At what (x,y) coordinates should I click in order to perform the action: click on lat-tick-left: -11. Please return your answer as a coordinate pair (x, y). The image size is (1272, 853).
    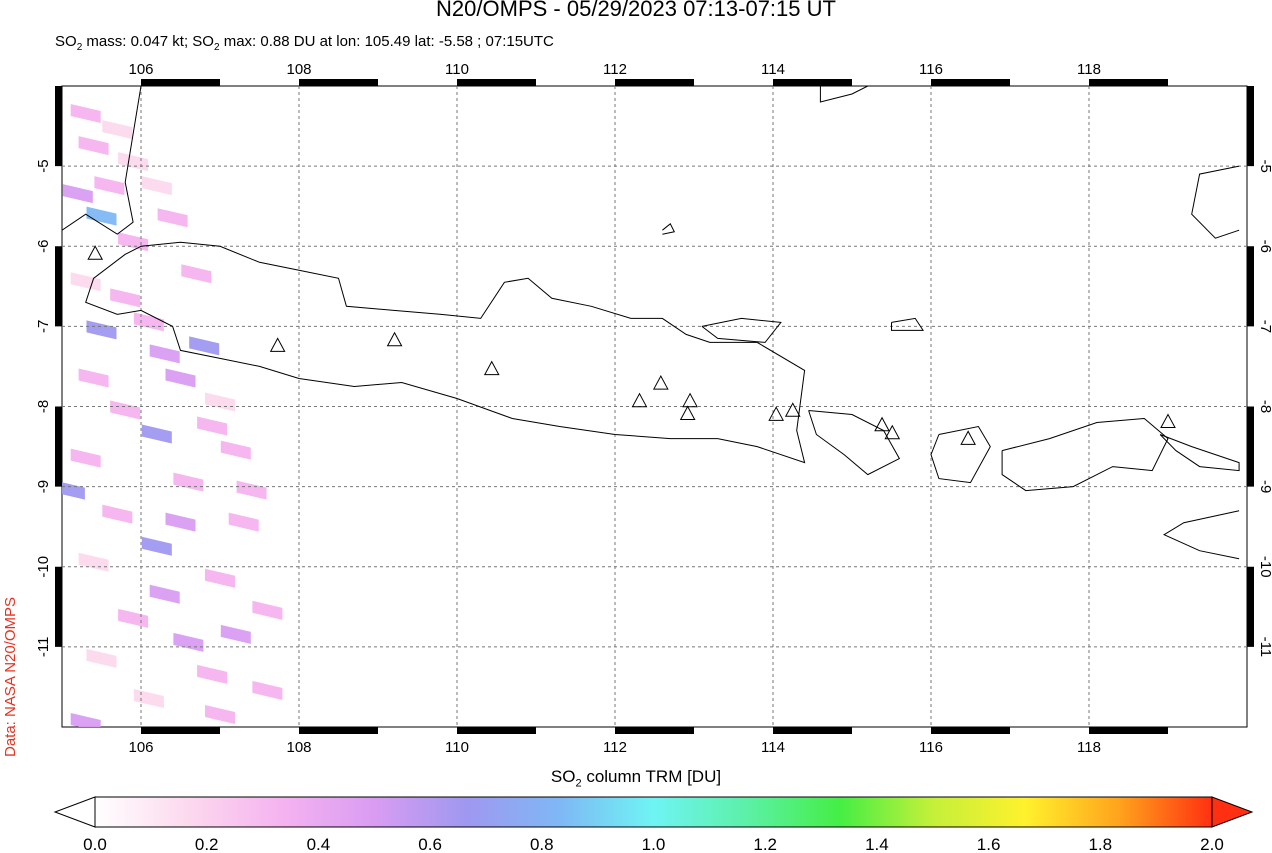
    Looking at the image, I should click on (43, 647).